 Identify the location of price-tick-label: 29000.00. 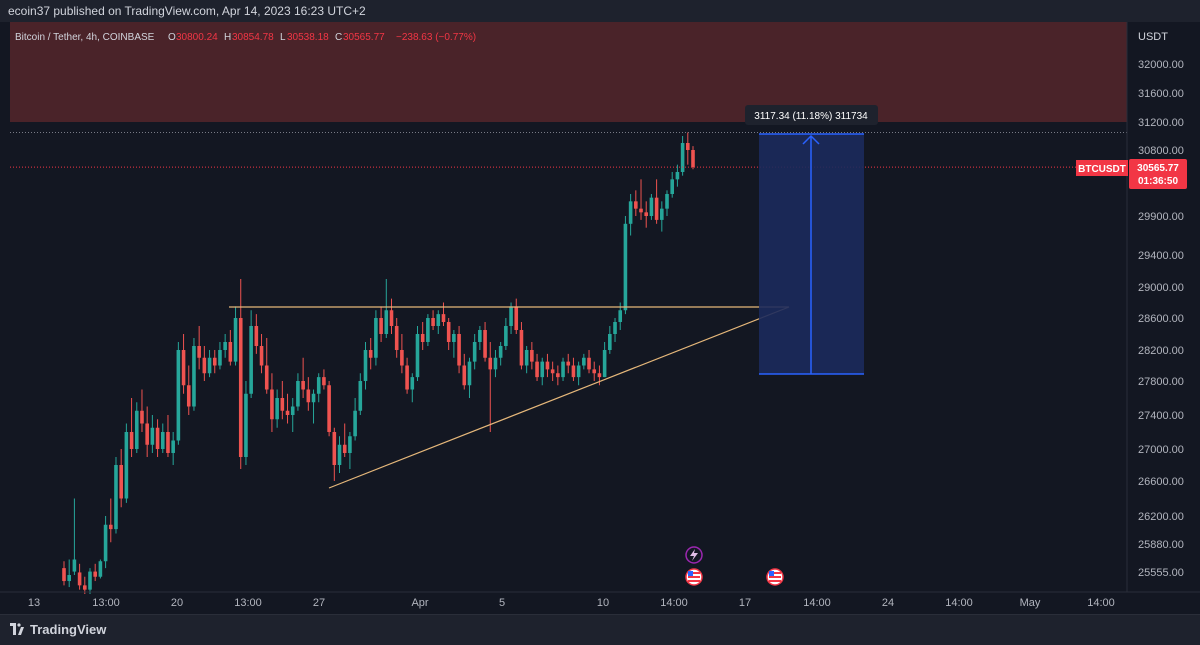
(1161, 288).